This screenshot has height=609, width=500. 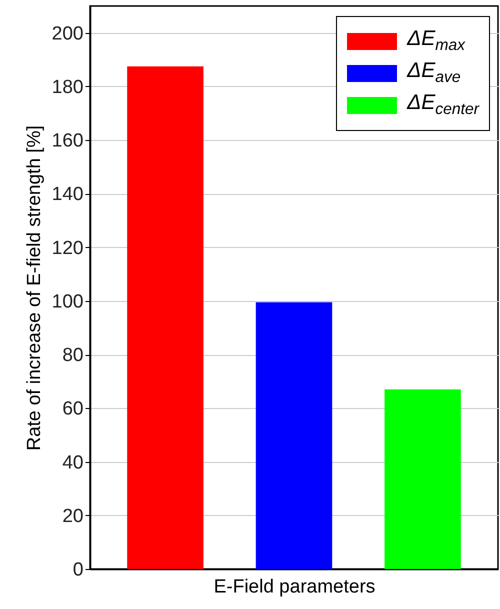 What do you see at coordinates (73, 463) in the screenshot?
I see `y-tick-label: 40` at bounding box center [73, 463].